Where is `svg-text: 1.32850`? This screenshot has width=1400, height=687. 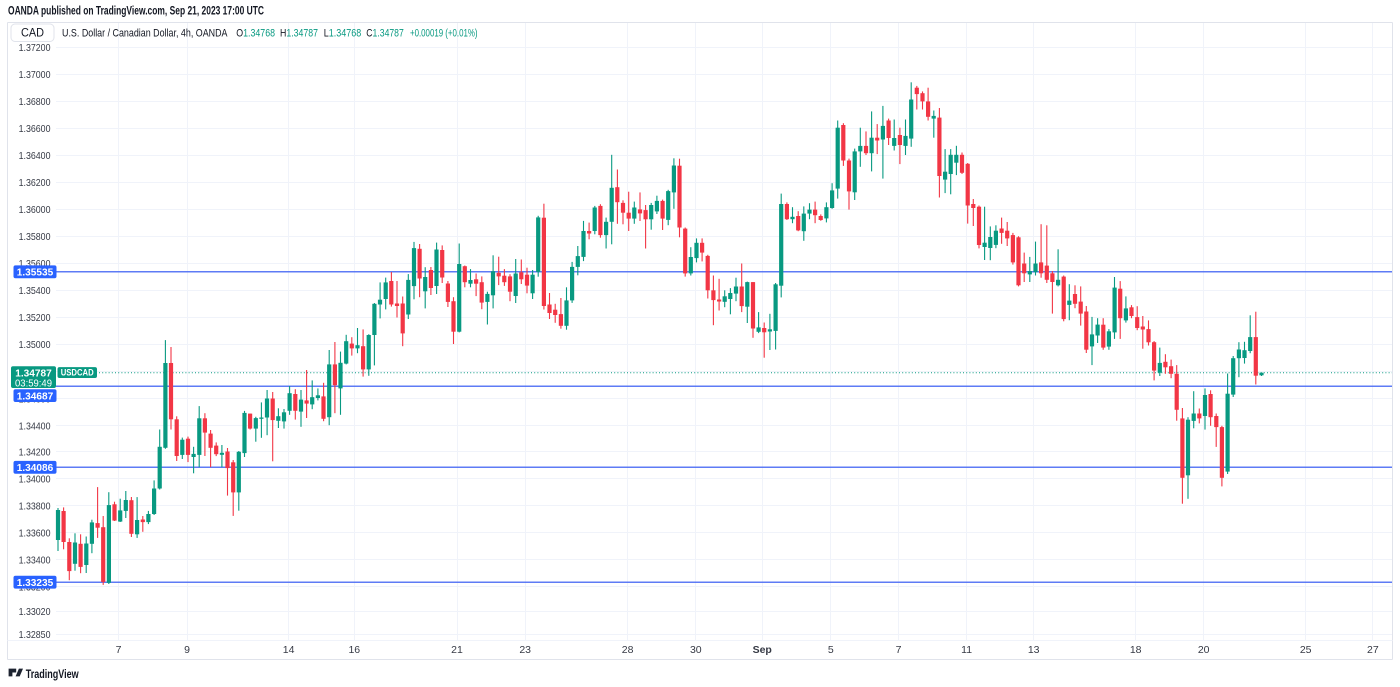
svg-text: 1.32850 is located at coordinates (35, 635).